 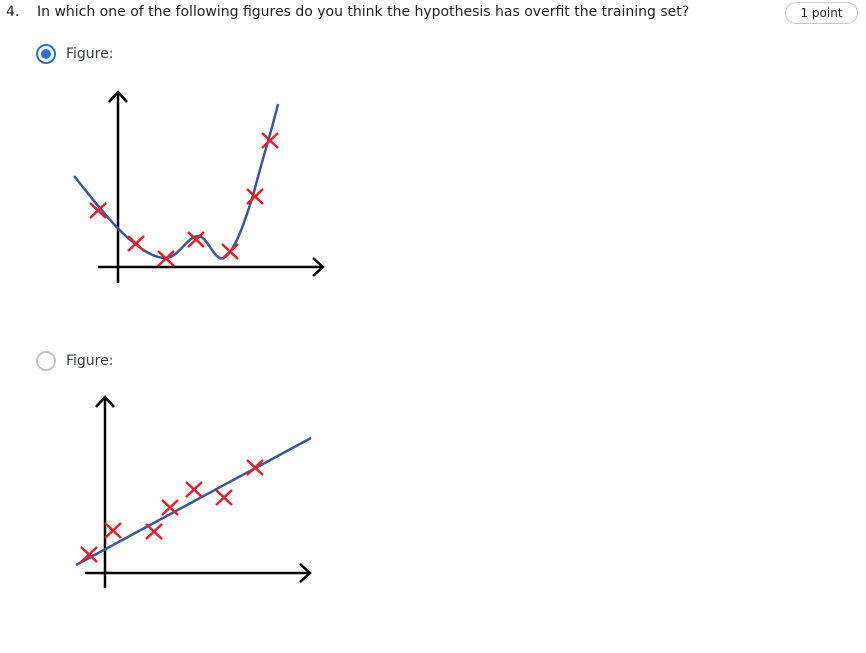 I want to click on overfit-curve-figure, so click(x=199, y=186).